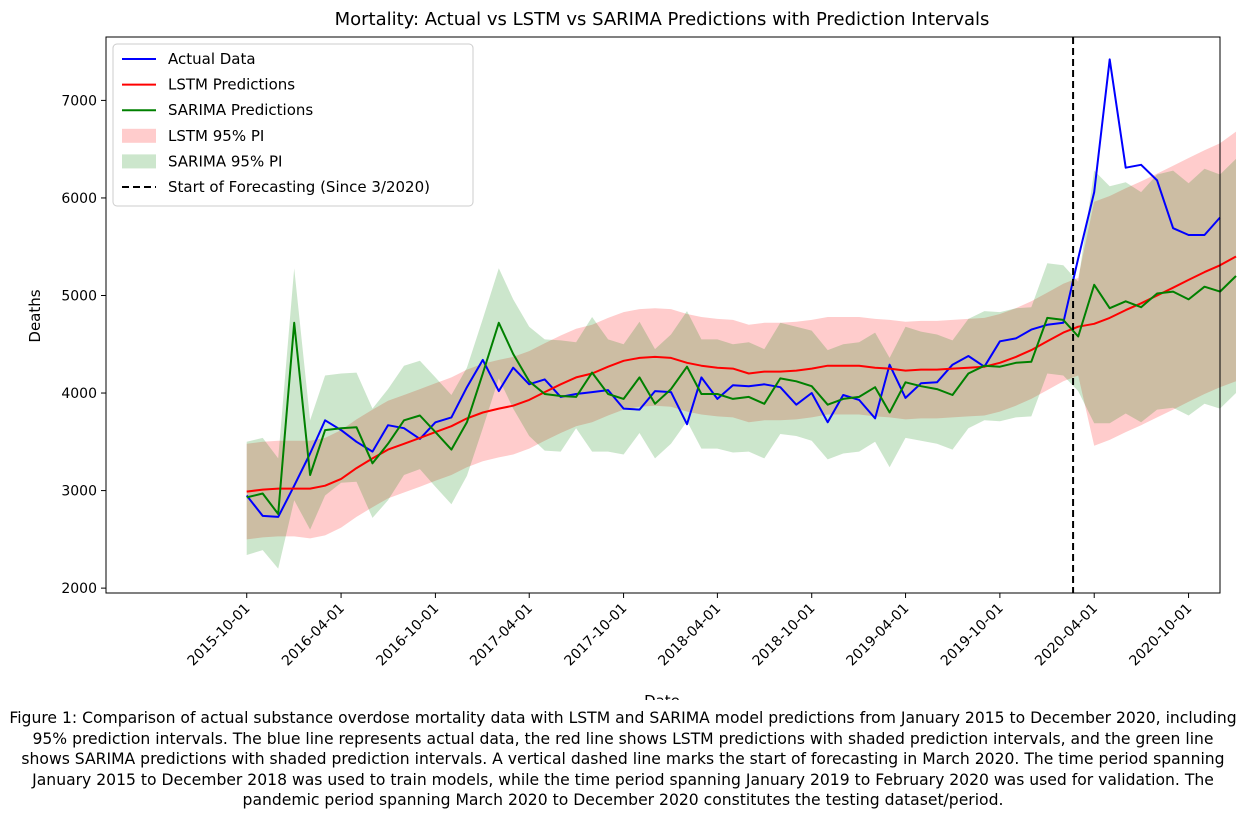  Describe the element at coordinates (407, 635) in the screenshot. I see `x-tick-label: 2016-10-01` at that location.